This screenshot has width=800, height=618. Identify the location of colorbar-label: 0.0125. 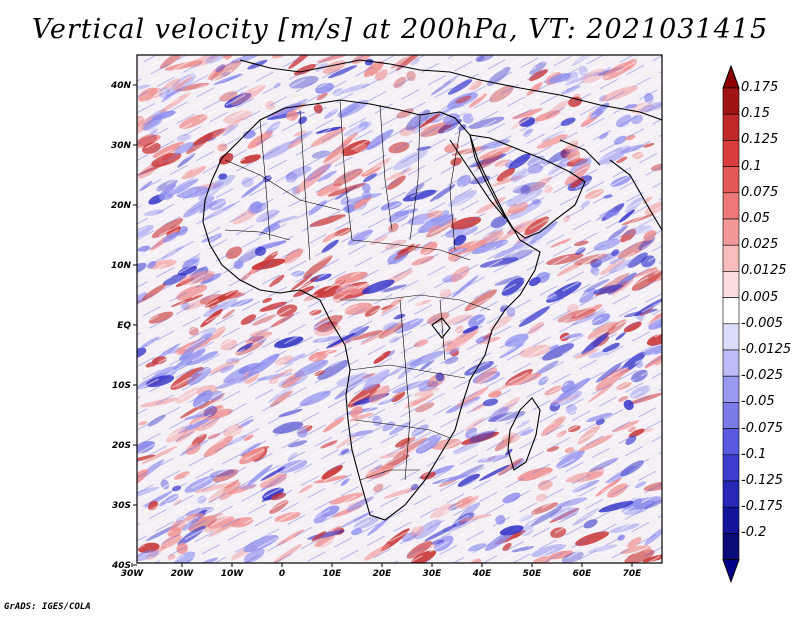
(764, 271).